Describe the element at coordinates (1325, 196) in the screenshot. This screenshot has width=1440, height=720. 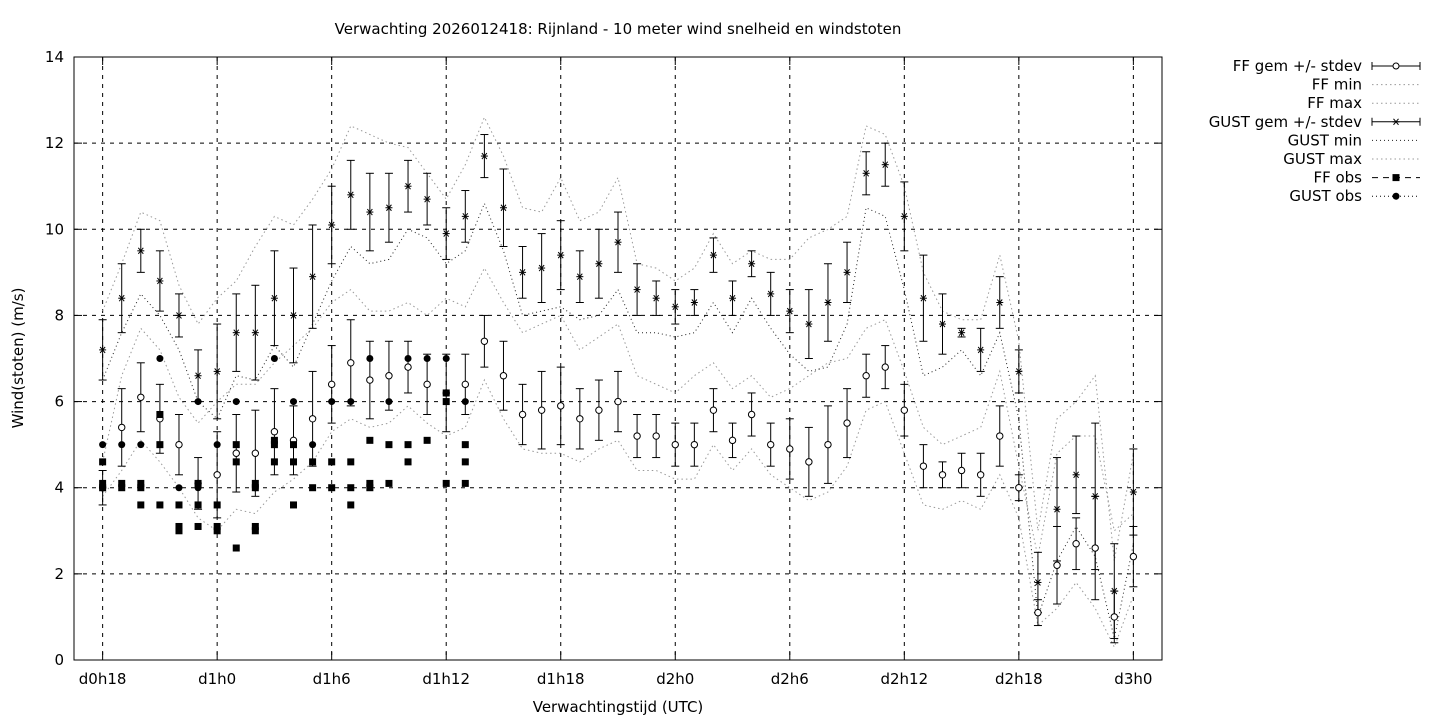
I see `legend-label: GUST obs` at that location.